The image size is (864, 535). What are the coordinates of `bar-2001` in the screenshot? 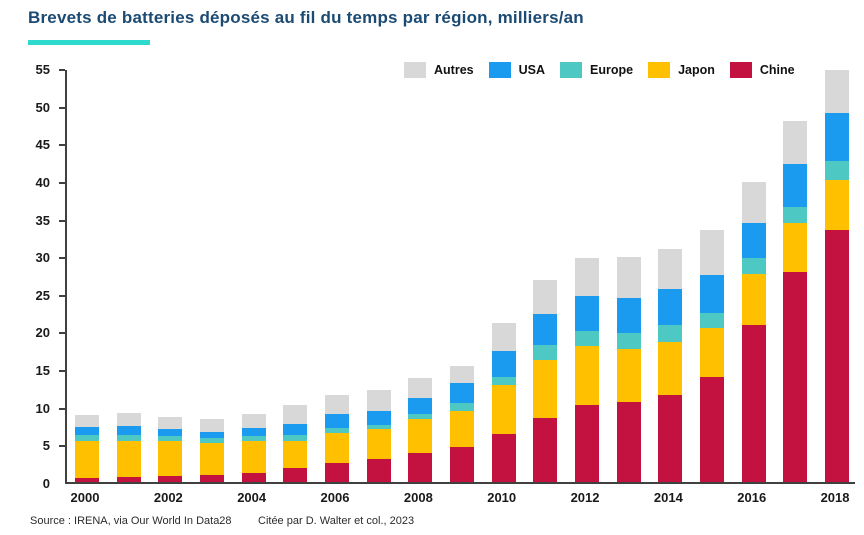 It's located at (128, 275).